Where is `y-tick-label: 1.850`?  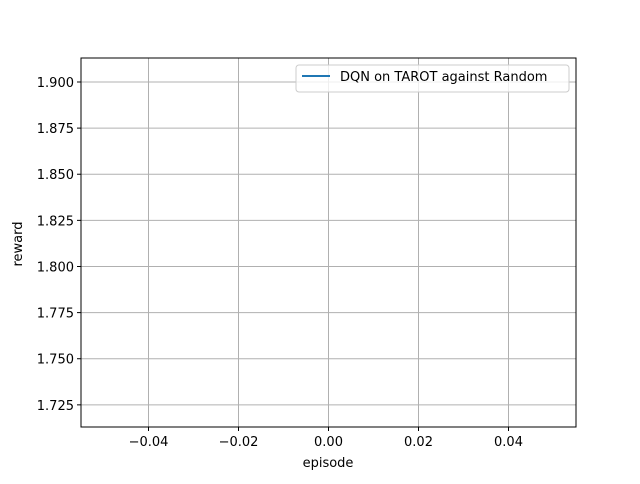 y-tick-label: 1.850 is located at coordinates (55, 175).